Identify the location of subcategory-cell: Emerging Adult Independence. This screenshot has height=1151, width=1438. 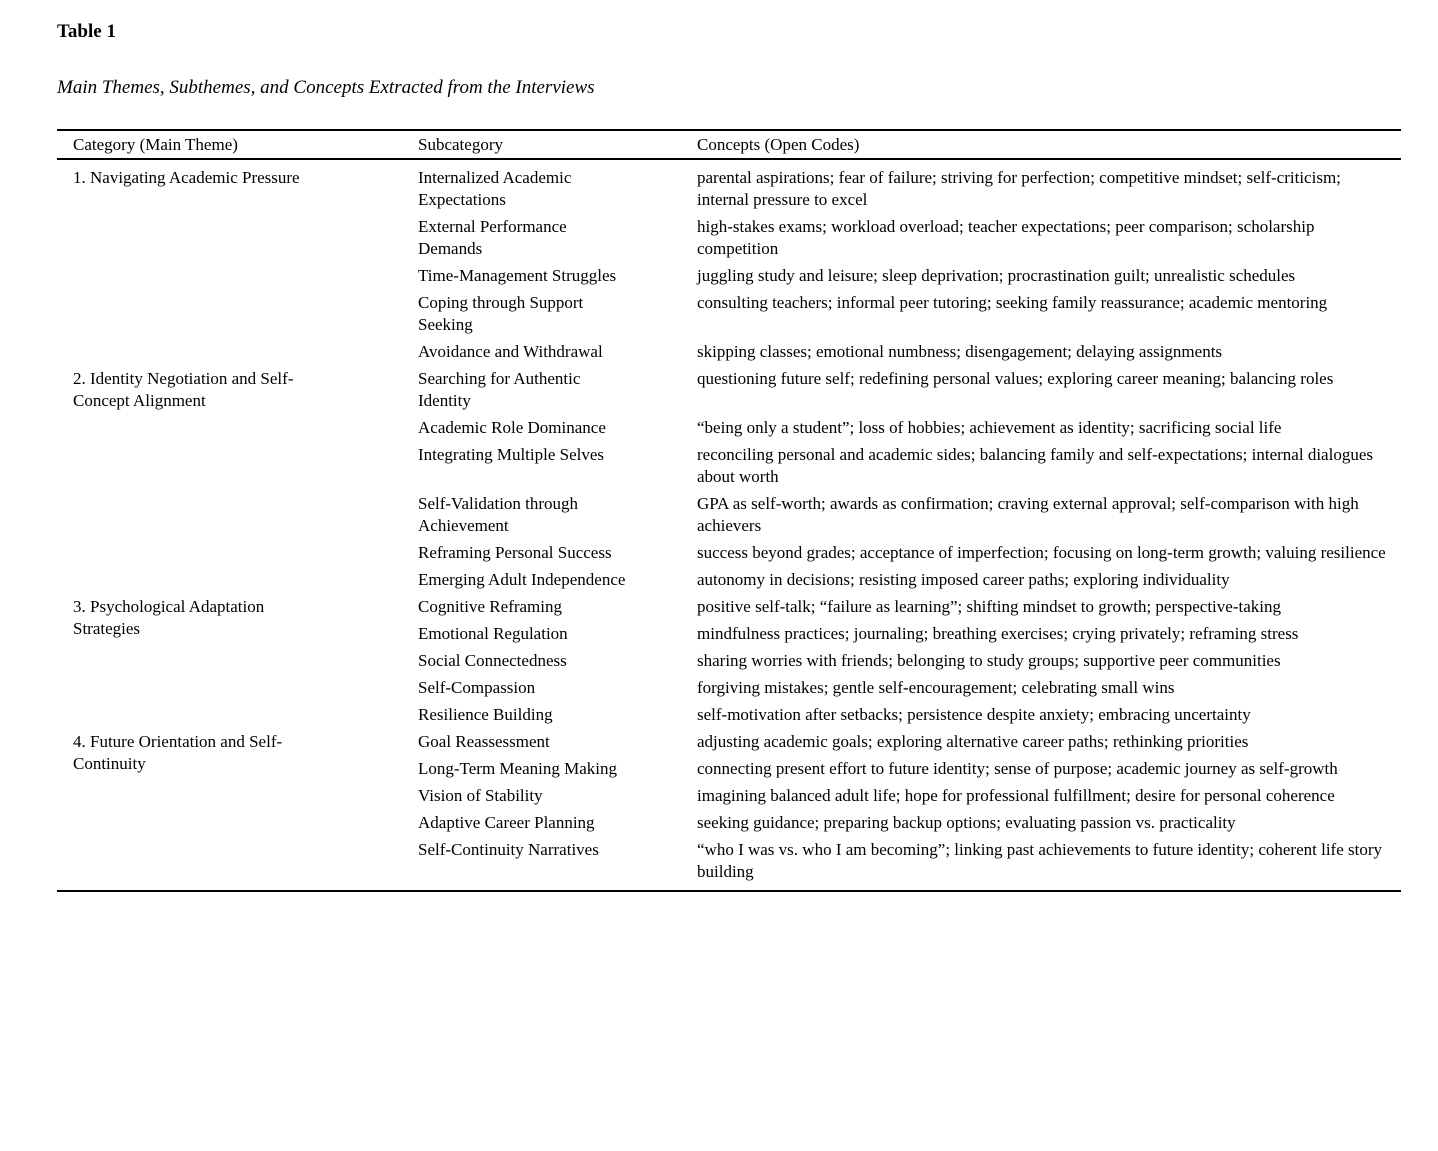
(522, 579).